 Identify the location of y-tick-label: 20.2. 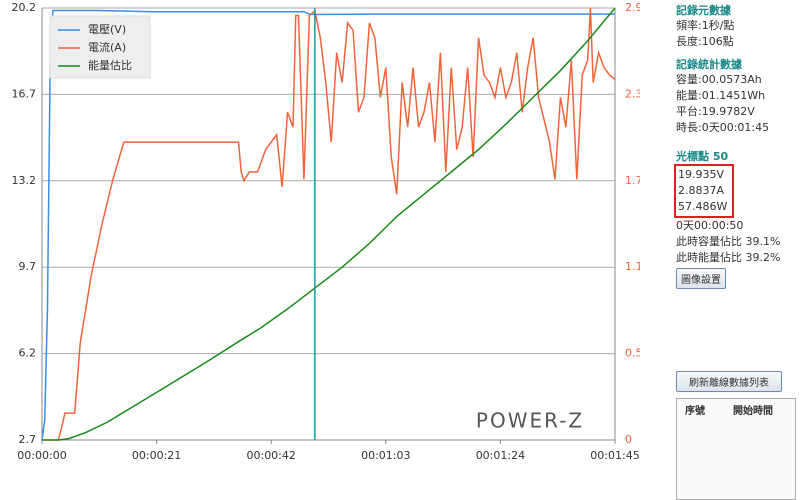
(24, 7).